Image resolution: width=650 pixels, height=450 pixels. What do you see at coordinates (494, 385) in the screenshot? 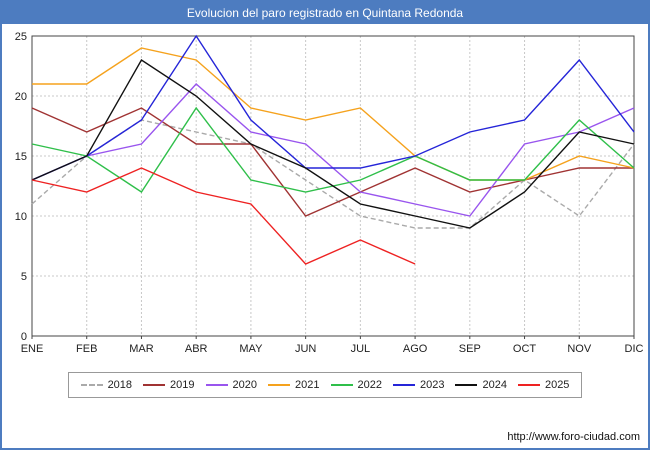
I see `legend-label-2024: 2024` at bounding box center [494, 385].